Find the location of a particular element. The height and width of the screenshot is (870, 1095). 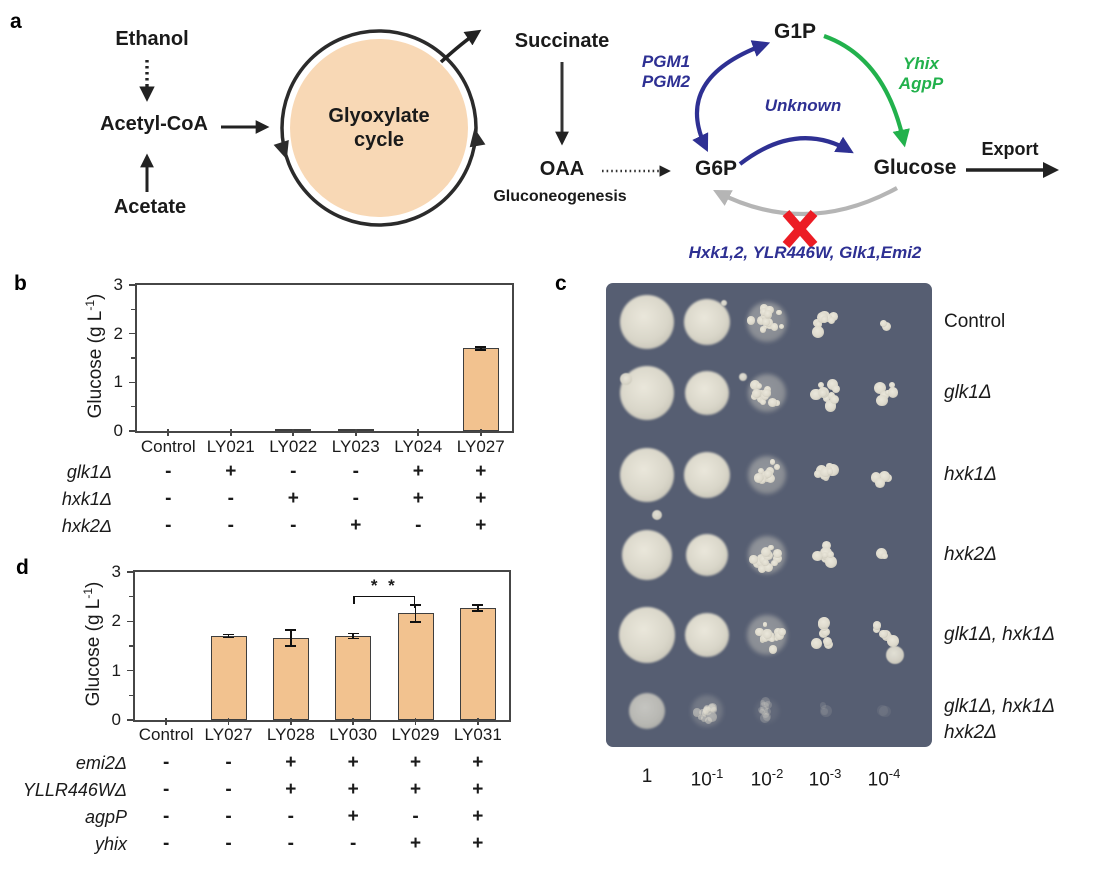

dilution-label: 10-3 is located at coordinates (825, 778).